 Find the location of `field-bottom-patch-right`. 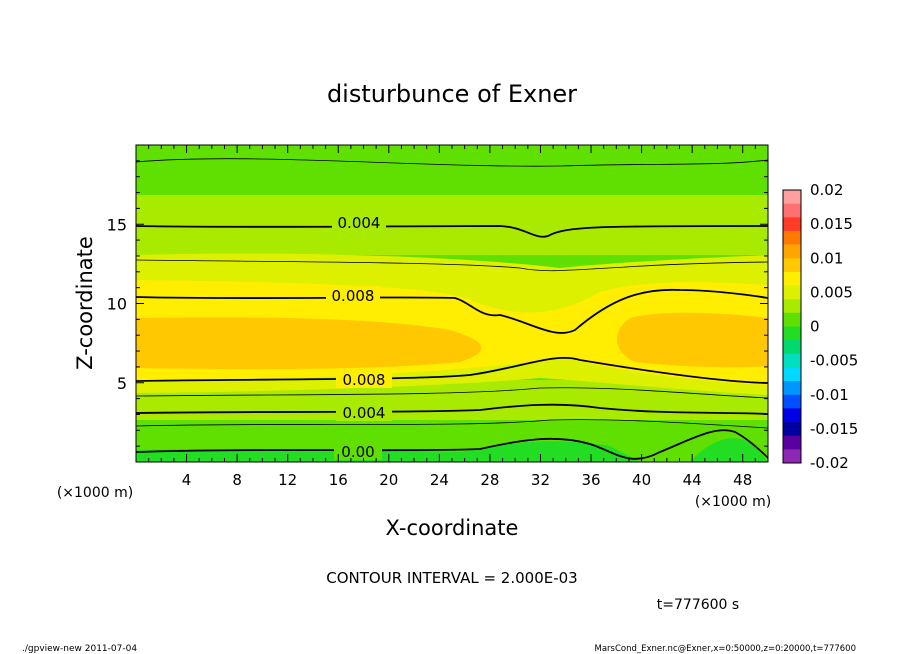

field-bottom-patch-right is located at coordinates (729, 450).